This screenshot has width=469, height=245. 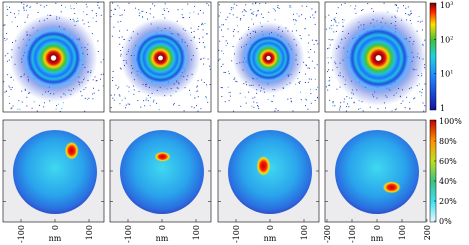 I want to click on colorbar-tick-label: 1, so click(x=442, y=108).